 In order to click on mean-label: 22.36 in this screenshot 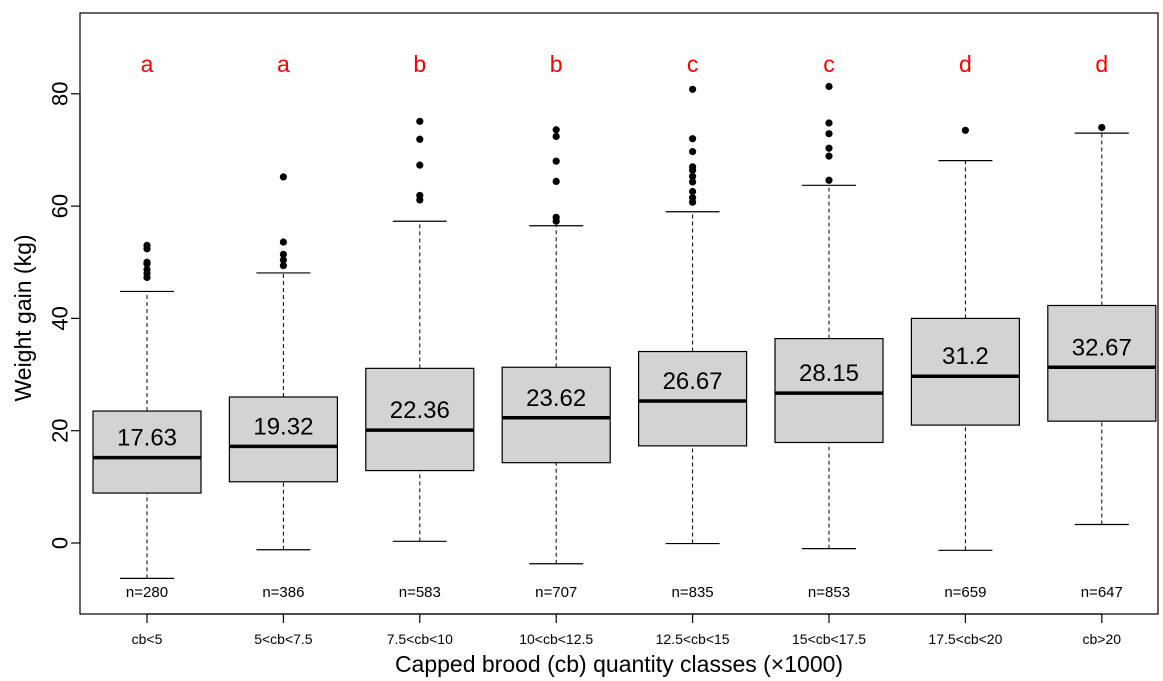, I will do `click(420, 410)`.